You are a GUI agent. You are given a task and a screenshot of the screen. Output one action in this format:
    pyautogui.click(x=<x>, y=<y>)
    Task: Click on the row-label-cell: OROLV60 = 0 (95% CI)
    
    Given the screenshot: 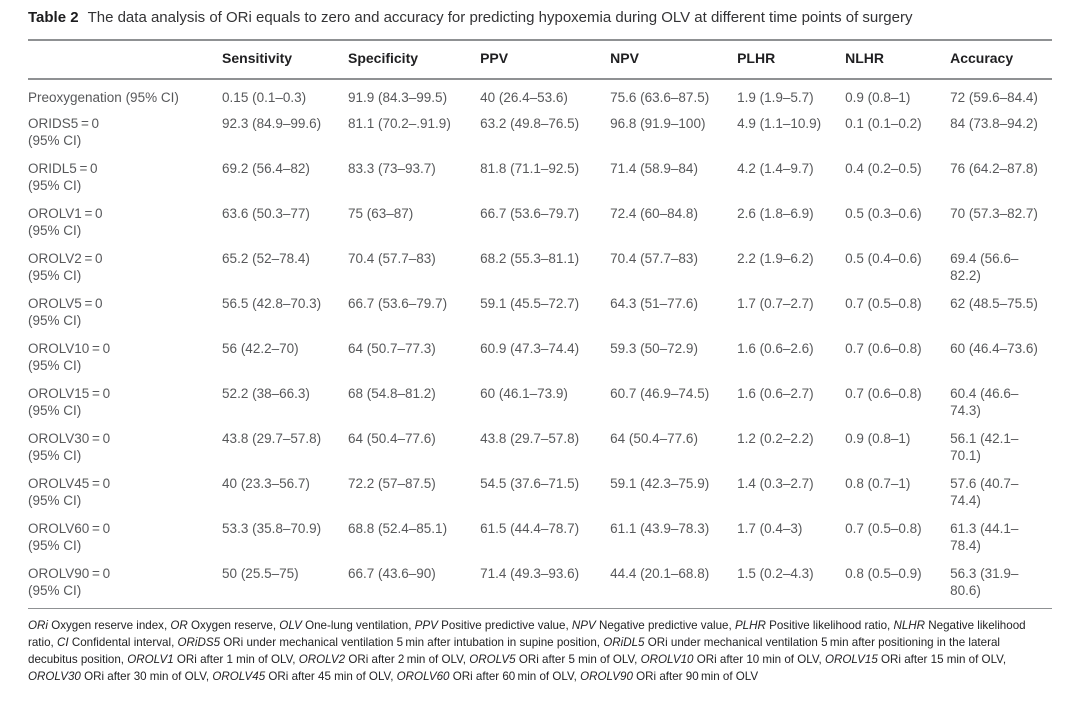 What is the action you would take?
    pyautogui.click(x=125, y=537)
    